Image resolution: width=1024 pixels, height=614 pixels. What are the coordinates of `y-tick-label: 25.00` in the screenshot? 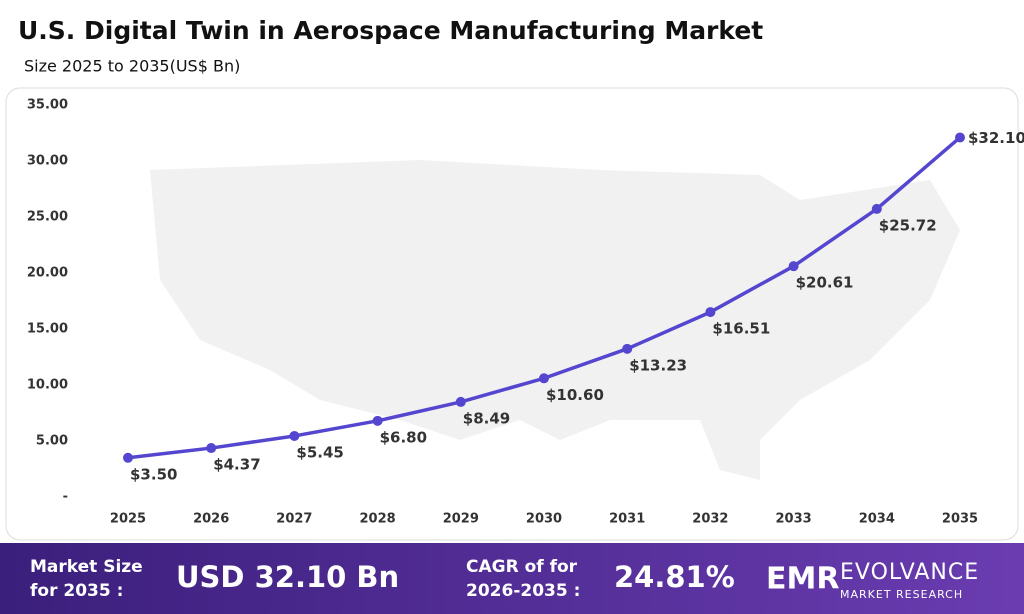 It's located at (47, 217).